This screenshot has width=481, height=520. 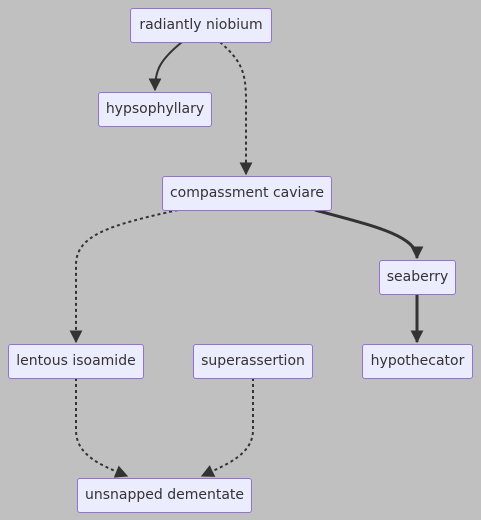 What do you see at coordinates (227, 427) in the screenshot?
I see `edge-superassertion-to-unsnapped-dementate` at bounding box center [227, 427].